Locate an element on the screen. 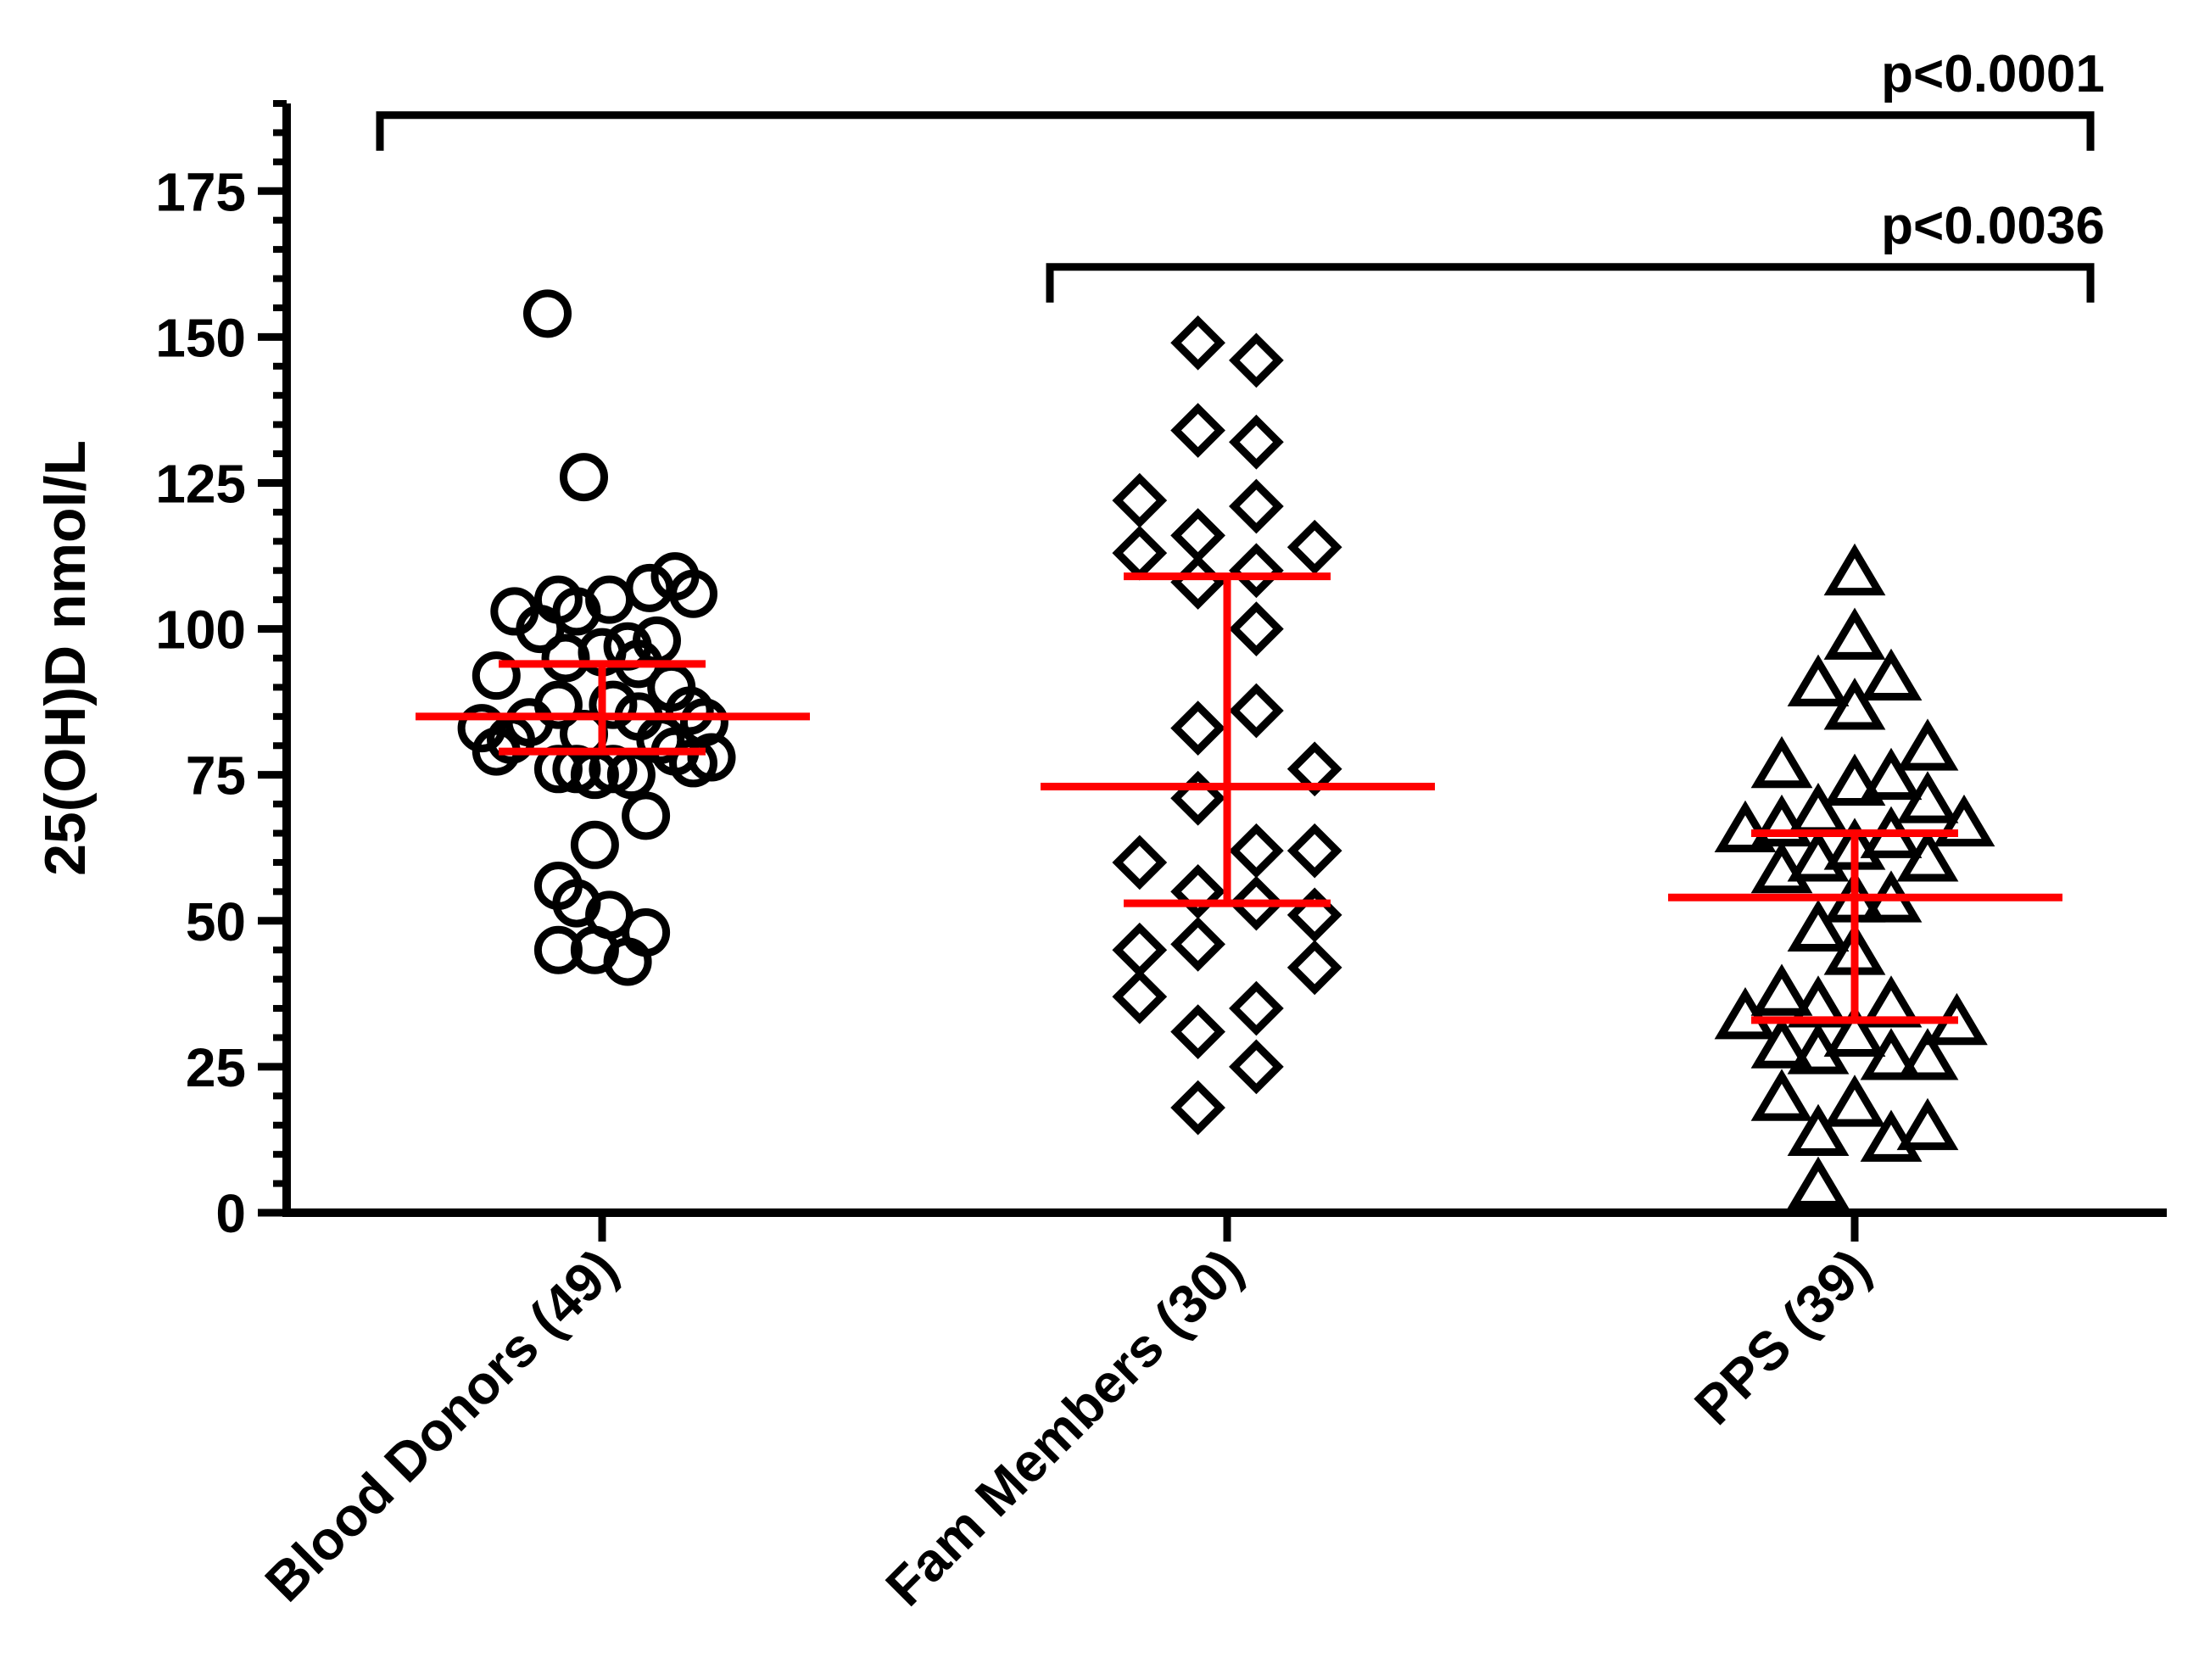  y-tick-label: 150 is located at coordinates (201, 337).